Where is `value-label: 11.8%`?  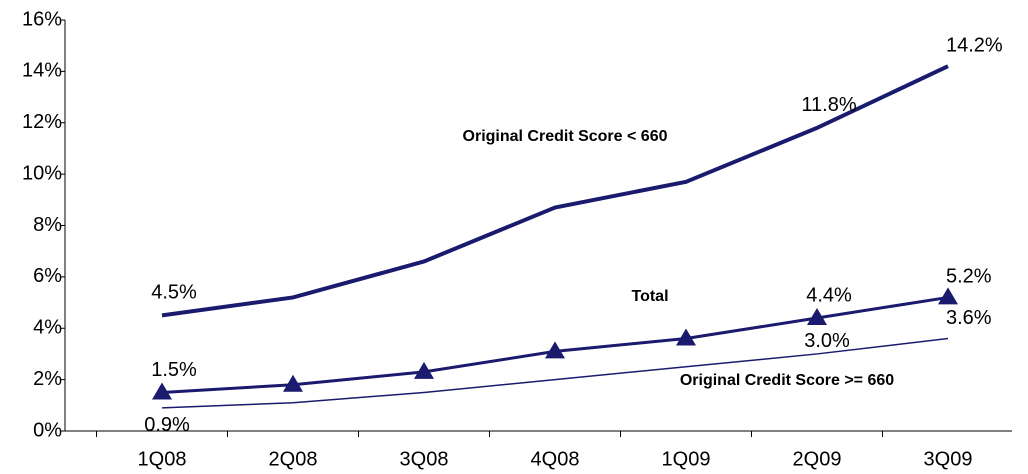 value-label: 11.8% is located at coordinates (828, 105).